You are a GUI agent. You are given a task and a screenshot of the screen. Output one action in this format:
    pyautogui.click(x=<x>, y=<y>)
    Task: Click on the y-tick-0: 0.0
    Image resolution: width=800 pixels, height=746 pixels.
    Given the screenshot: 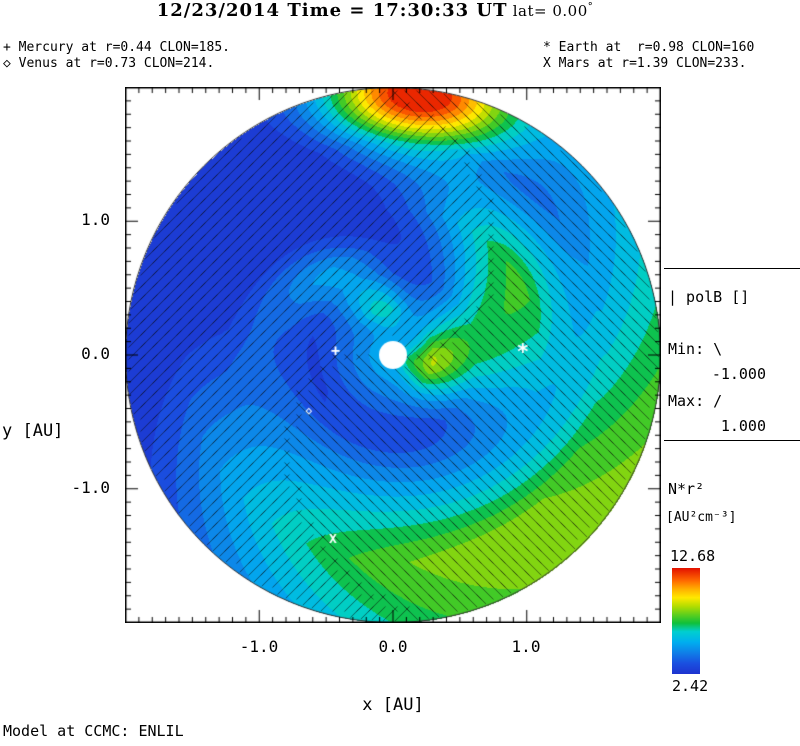 What is the action you would take?
    pyautogui.click(x=95, y=353)
    